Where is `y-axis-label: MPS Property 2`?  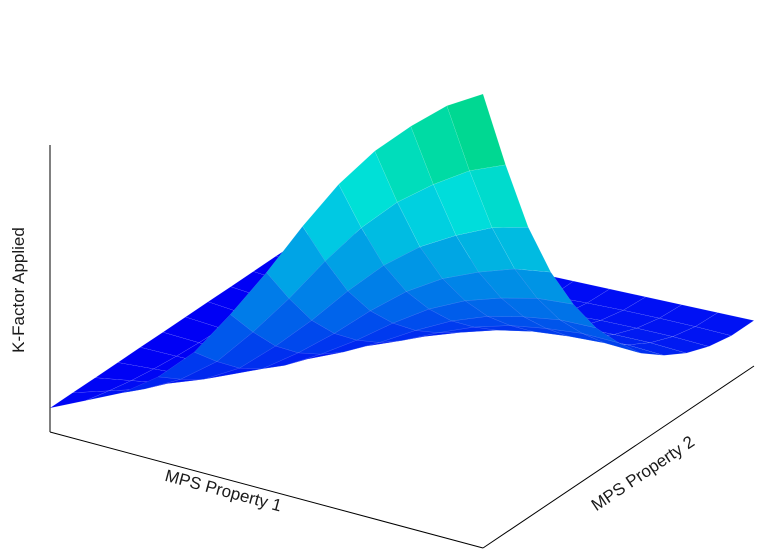 y-axis-label: MPS Property 2 is located at coordinates (643, 473).